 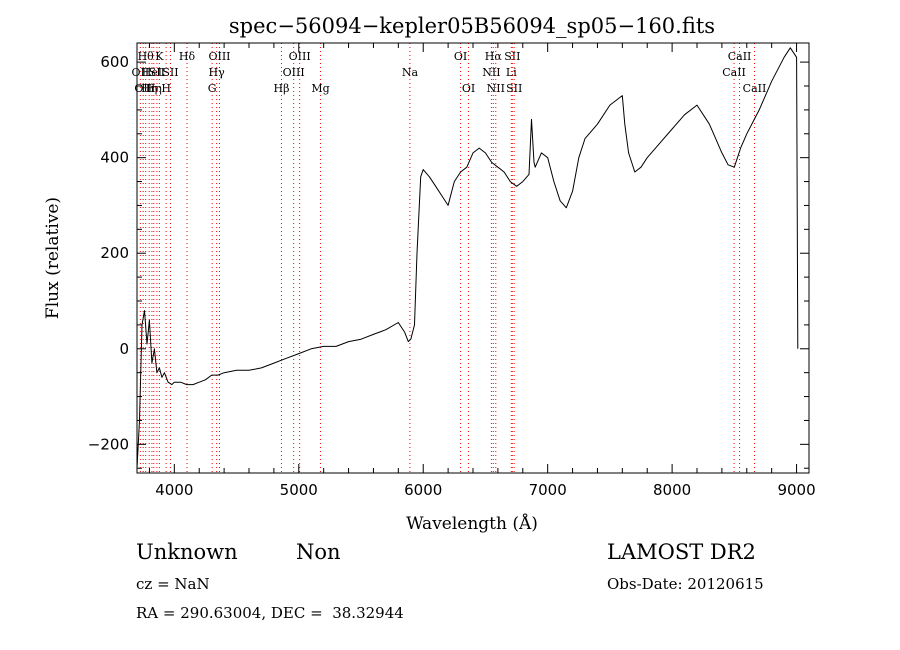 I want to click on x-tick-label: 5000, so click(x=299, y=490).